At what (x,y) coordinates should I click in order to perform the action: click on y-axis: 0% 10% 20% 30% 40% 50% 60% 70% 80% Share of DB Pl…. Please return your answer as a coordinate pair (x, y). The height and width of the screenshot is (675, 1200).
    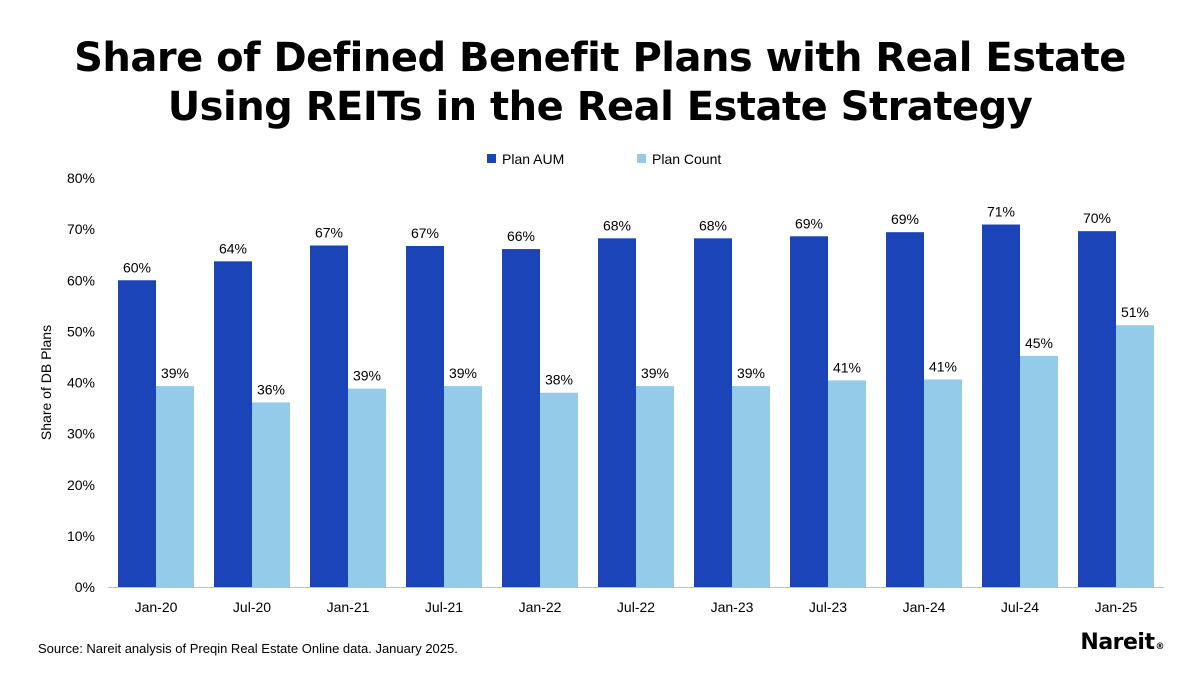
    Looking at the image, I should click on (66, 382).